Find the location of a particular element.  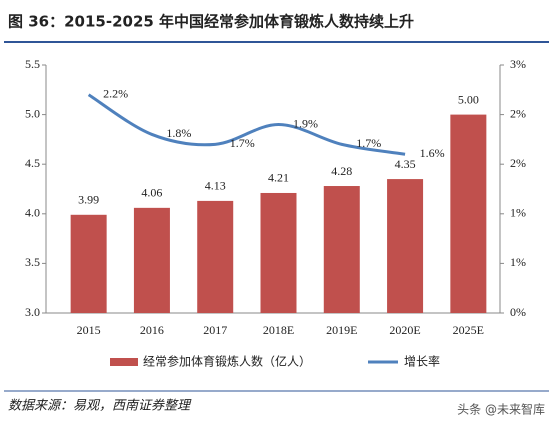

x-tick-label: 2025E is located at coordinates (468, 330).